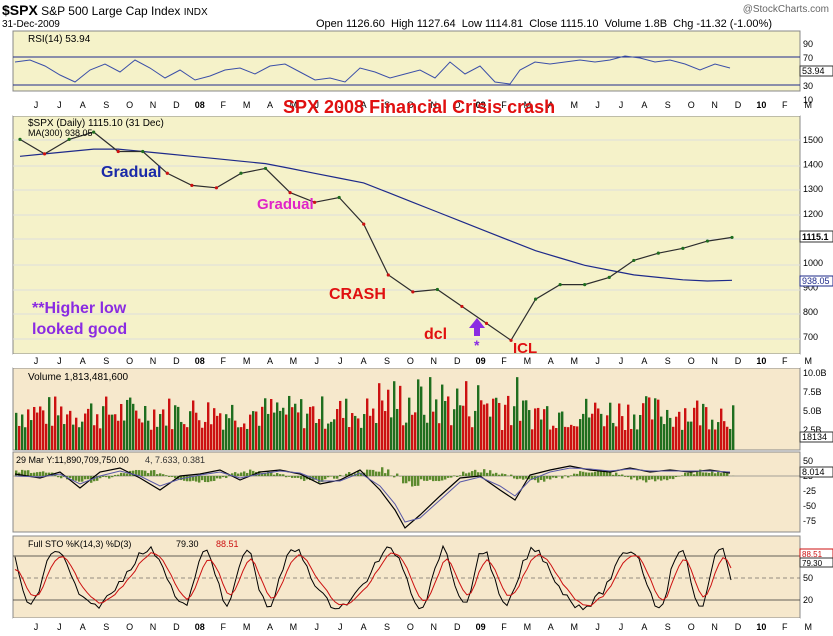 The image size is (833, 636). Describe the element at coordinates (59, 39) in the screenshot. I see `rsi-label: RSI(14) 53.94` at that location.